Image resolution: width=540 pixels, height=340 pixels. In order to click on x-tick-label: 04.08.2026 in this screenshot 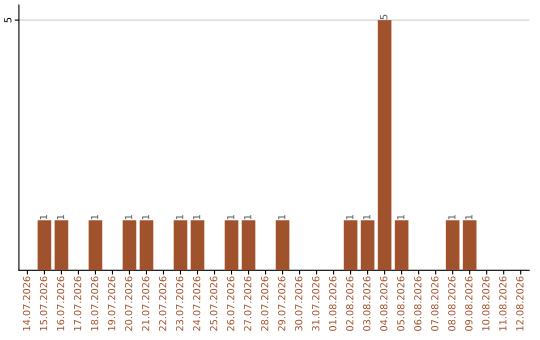, I will do `click(384, 303)`.